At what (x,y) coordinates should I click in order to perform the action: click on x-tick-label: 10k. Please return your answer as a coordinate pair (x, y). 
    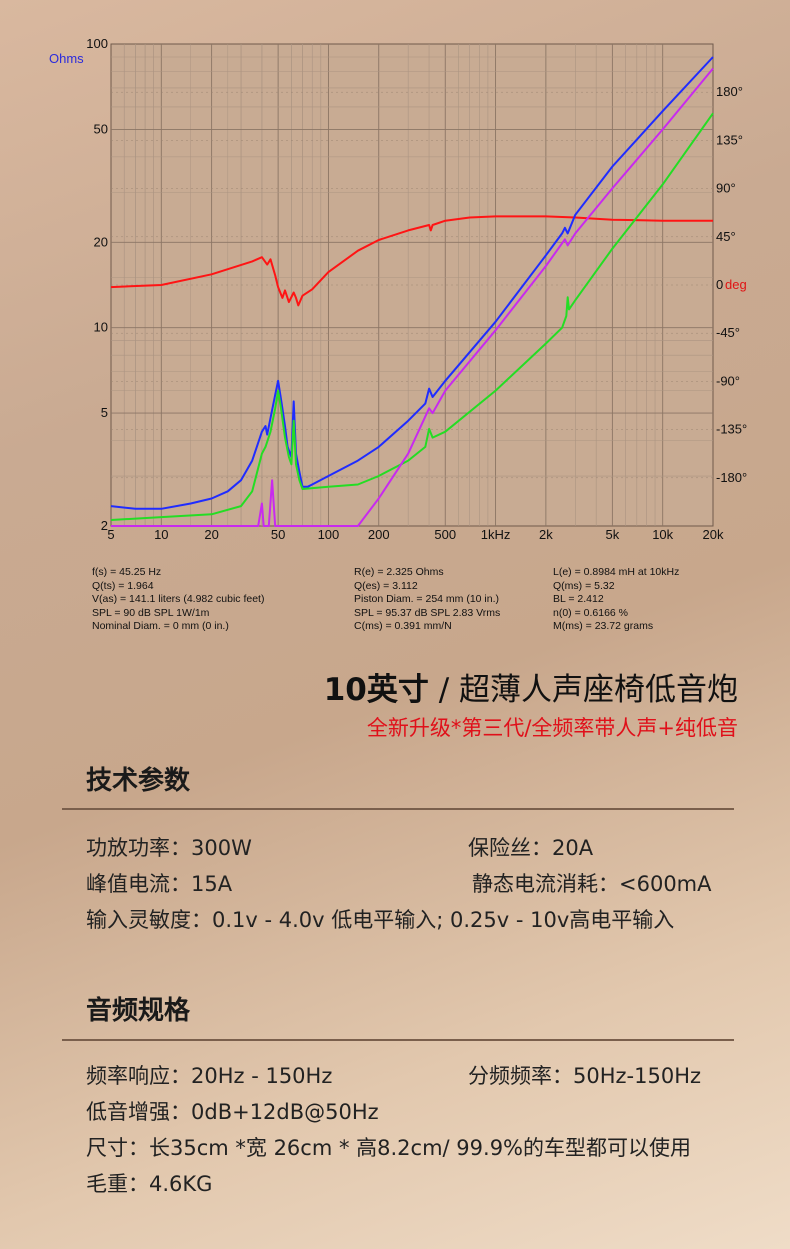
    Looking at the image, I should click on (662, 534).